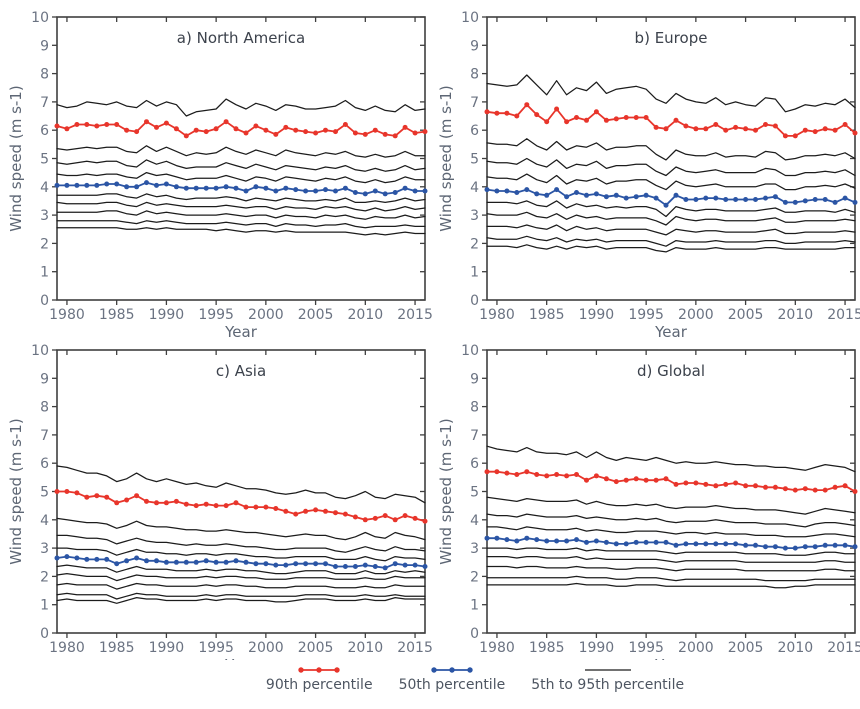  Describe the element at coordinates (241, 177) in the screenshot. I see `panel-a-series-60th-percentile` at that location.